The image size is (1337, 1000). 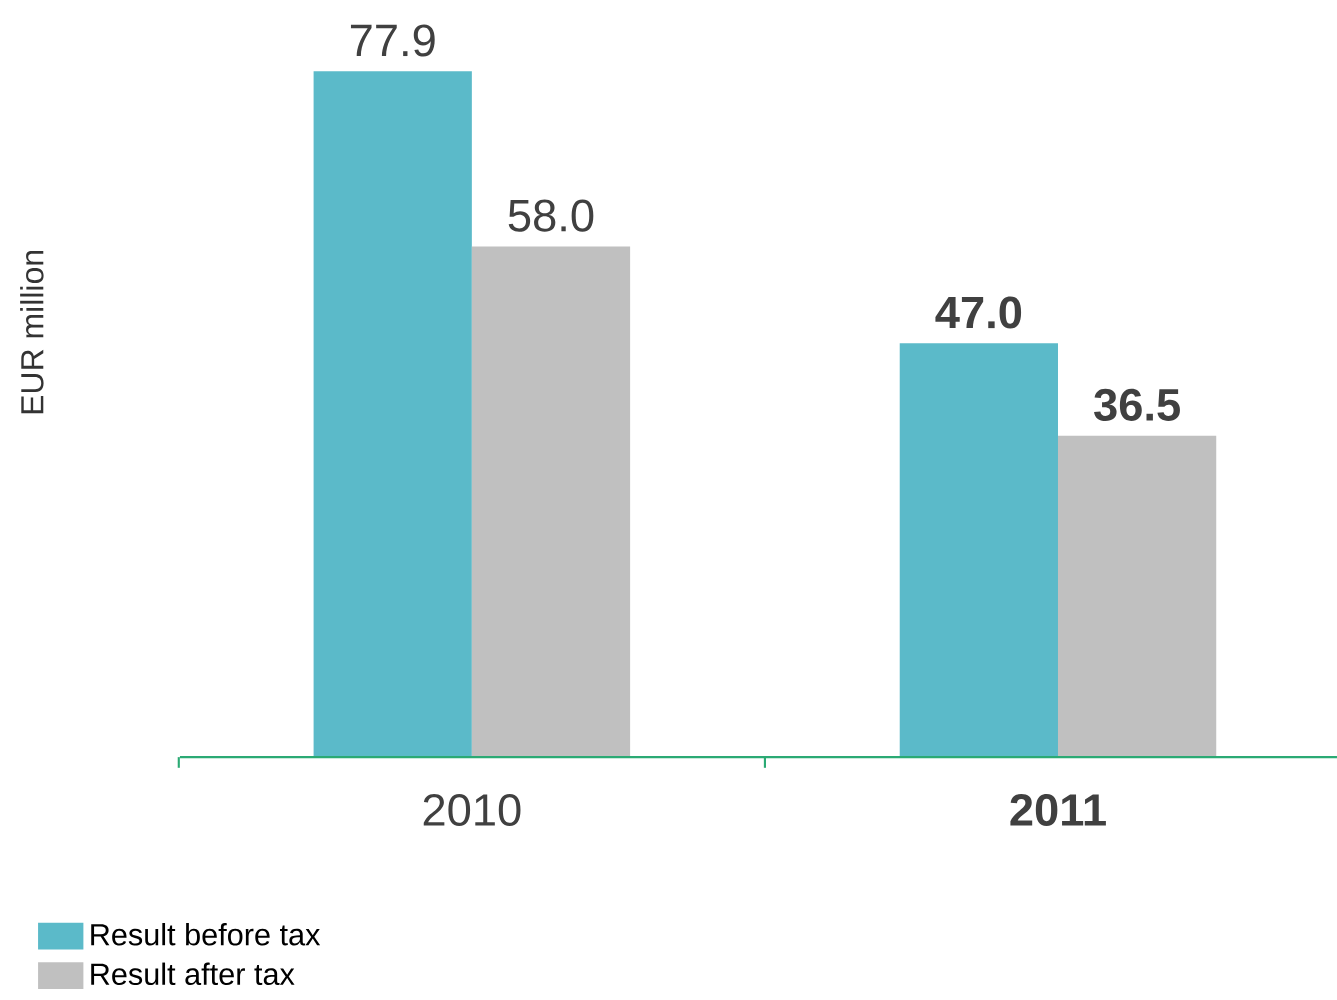 What do you see at coordinates (472, 810) in the screenshot?
I see `x-tick-label: 2010` at bounding box center [472, 810].